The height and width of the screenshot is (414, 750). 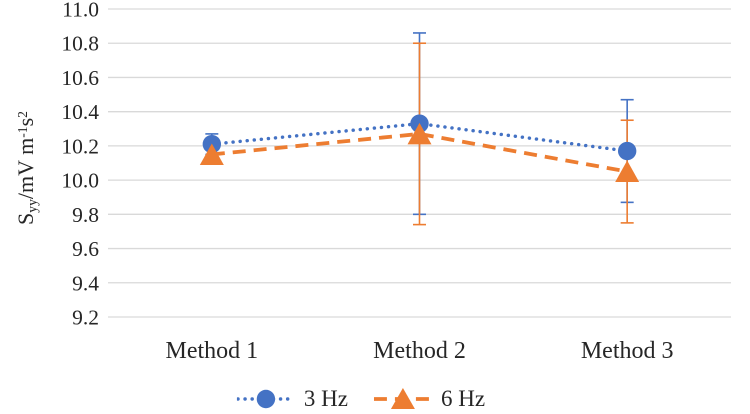 What do you see at coordinates (80, 44) in the screenshot?
I see `y-tick-label: 10.8` at bounding box center [80, 44].